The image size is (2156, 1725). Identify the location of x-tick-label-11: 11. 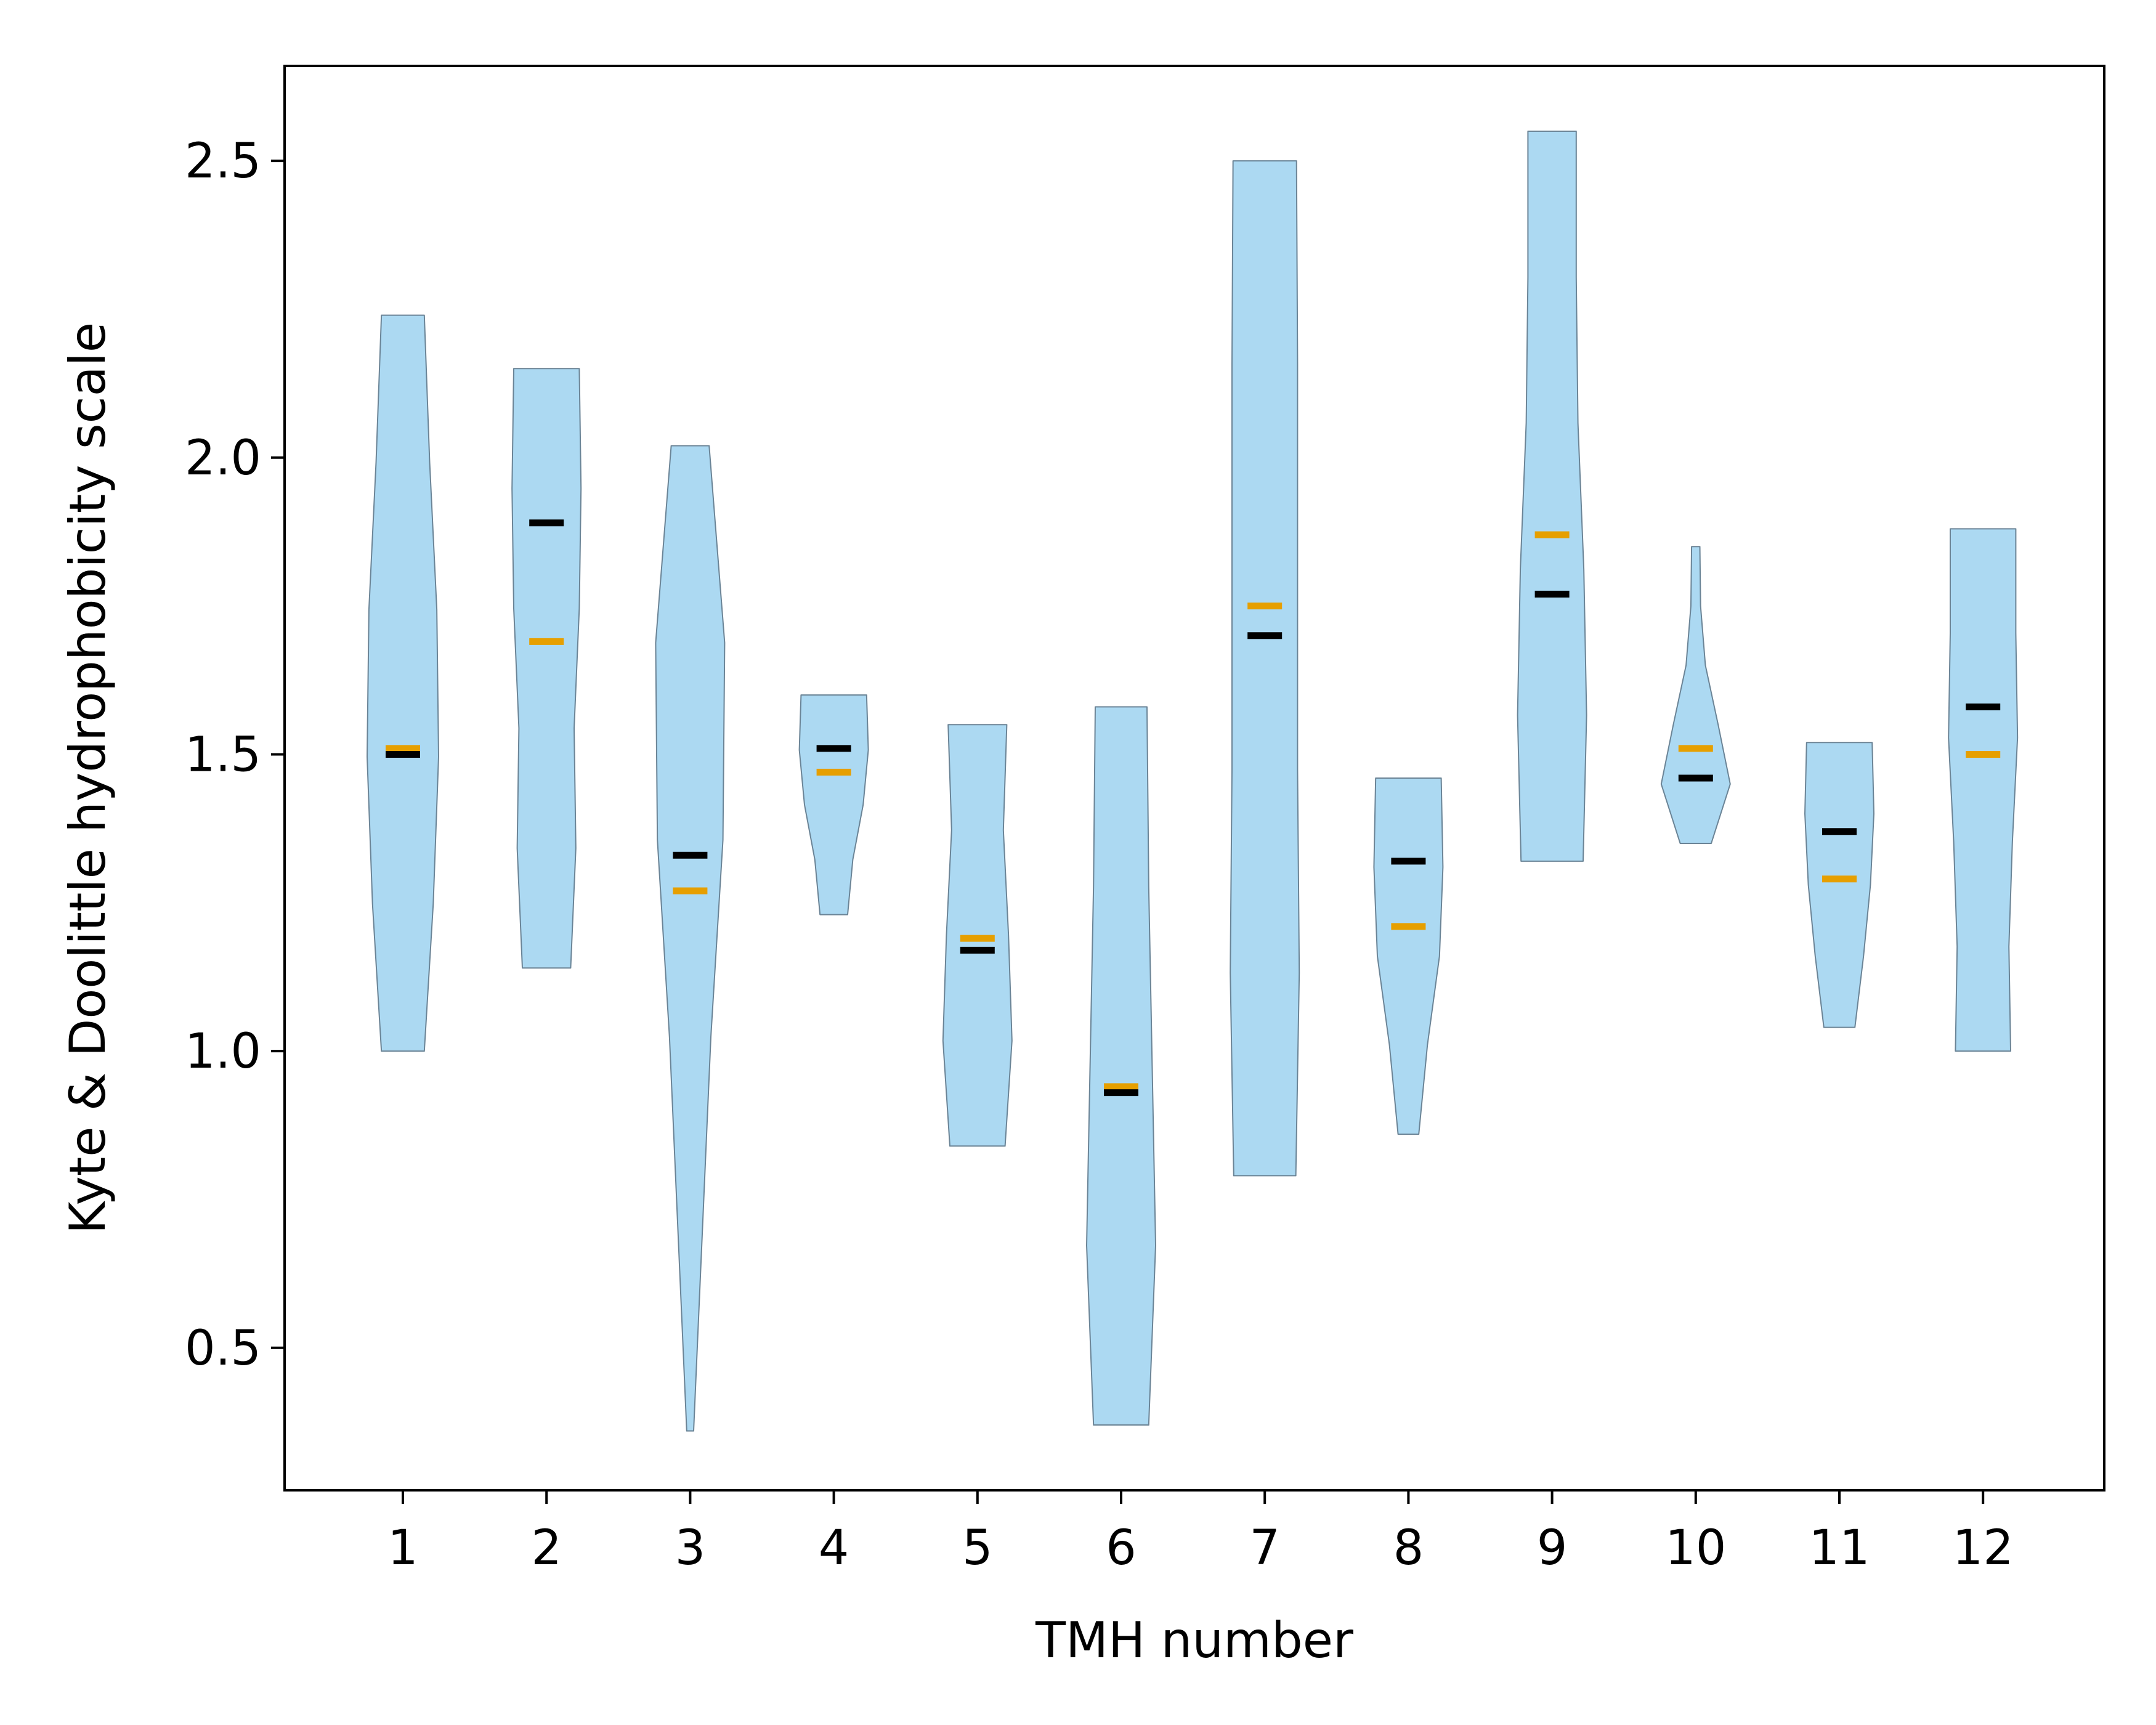
(1839, 1548).